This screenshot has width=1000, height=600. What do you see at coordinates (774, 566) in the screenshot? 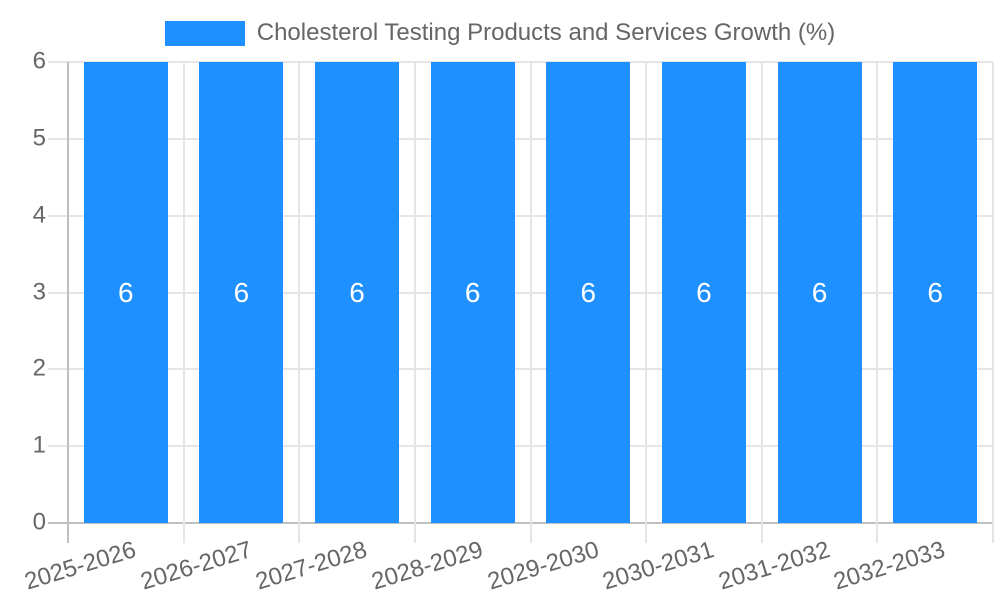
I see `x-tick-label: 2031-2032` at bounding box center [774, 566].